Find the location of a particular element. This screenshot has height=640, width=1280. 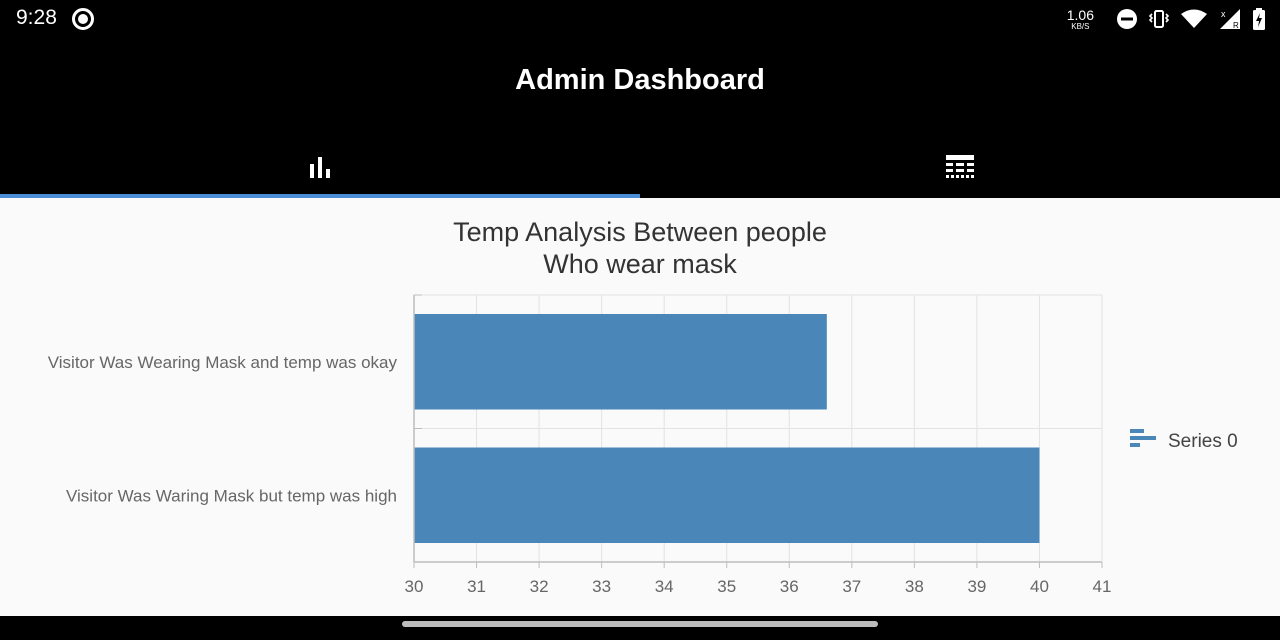

x-tick-label-36: 36 is located at coordinates (789, 586).